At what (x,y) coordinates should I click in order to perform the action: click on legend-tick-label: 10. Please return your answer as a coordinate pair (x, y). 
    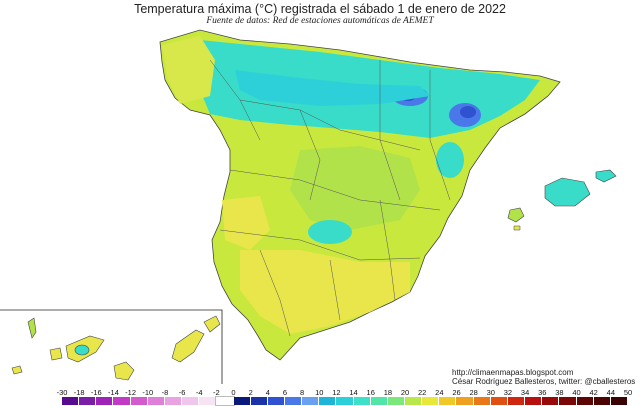
    Looking at the image, I should click on (319, 392).